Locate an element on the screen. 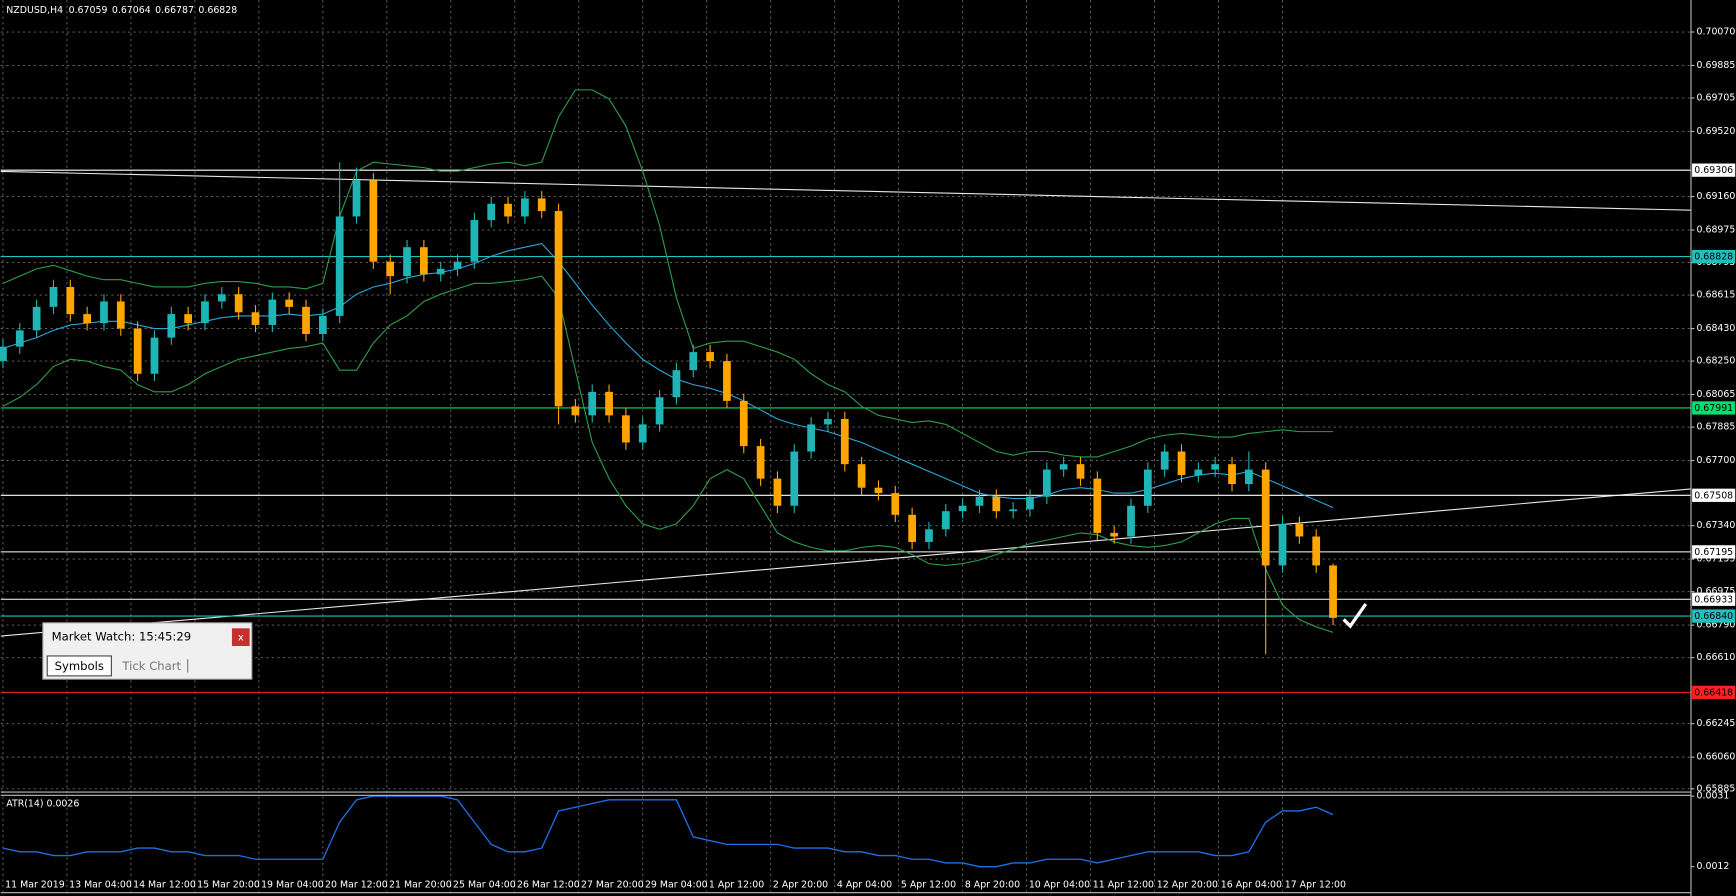 The width and height of the screenshot is (1736, 896). tab-label: Symbols is located at coordinates (79, 666).